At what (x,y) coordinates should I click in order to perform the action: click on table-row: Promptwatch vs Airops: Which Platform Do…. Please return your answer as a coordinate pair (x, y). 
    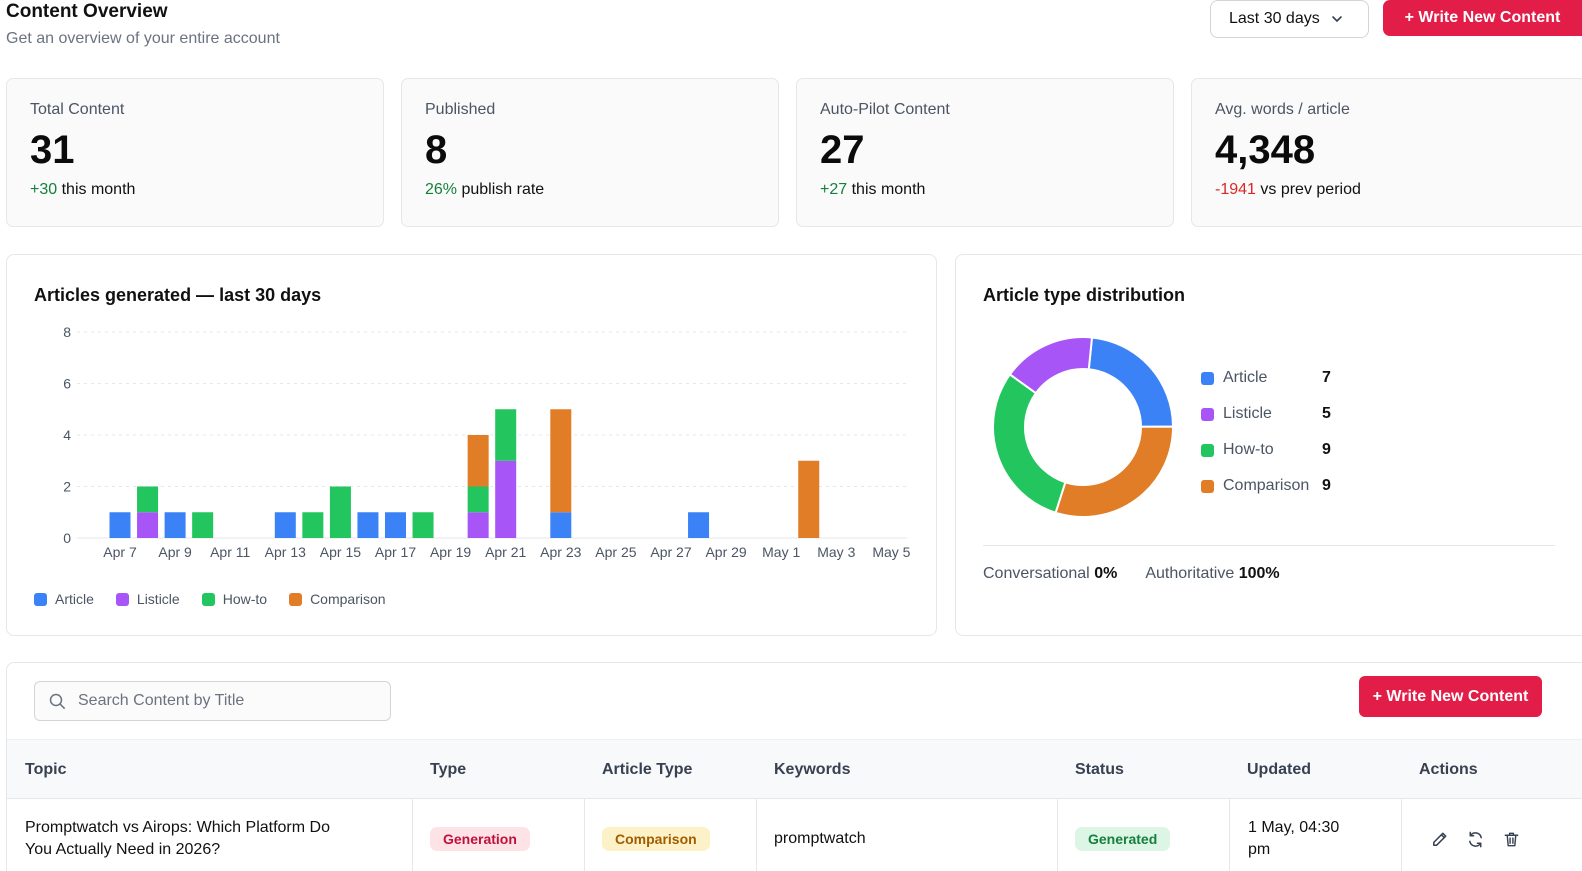
    Looking at the image, I should click on (794, 835).